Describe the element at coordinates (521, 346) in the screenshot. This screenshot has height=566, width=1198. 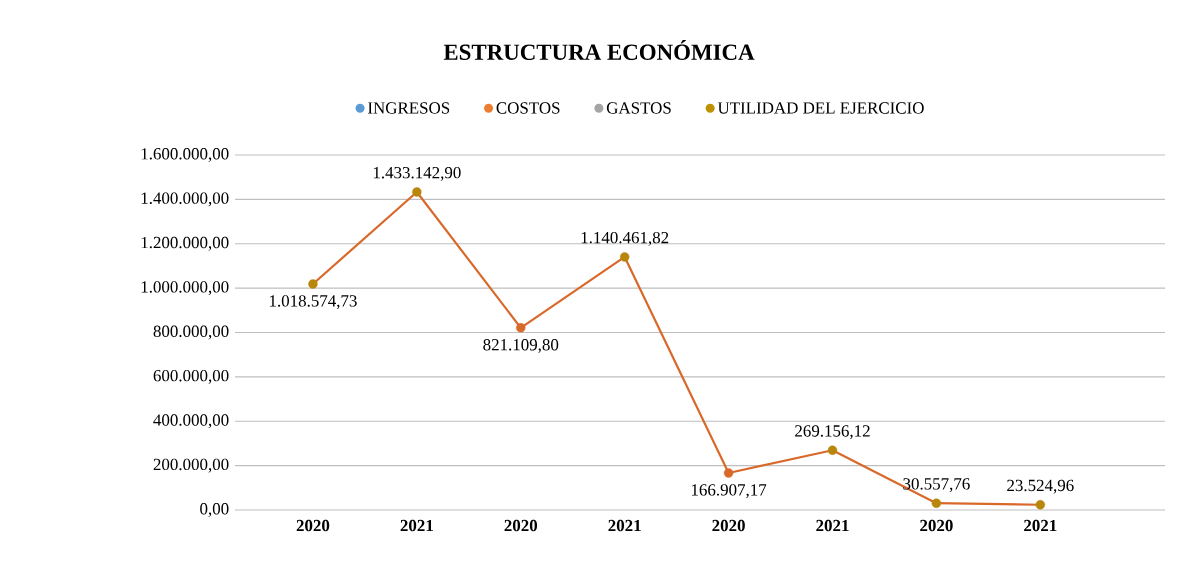
I see `data-label: 821.109,80` at that location.